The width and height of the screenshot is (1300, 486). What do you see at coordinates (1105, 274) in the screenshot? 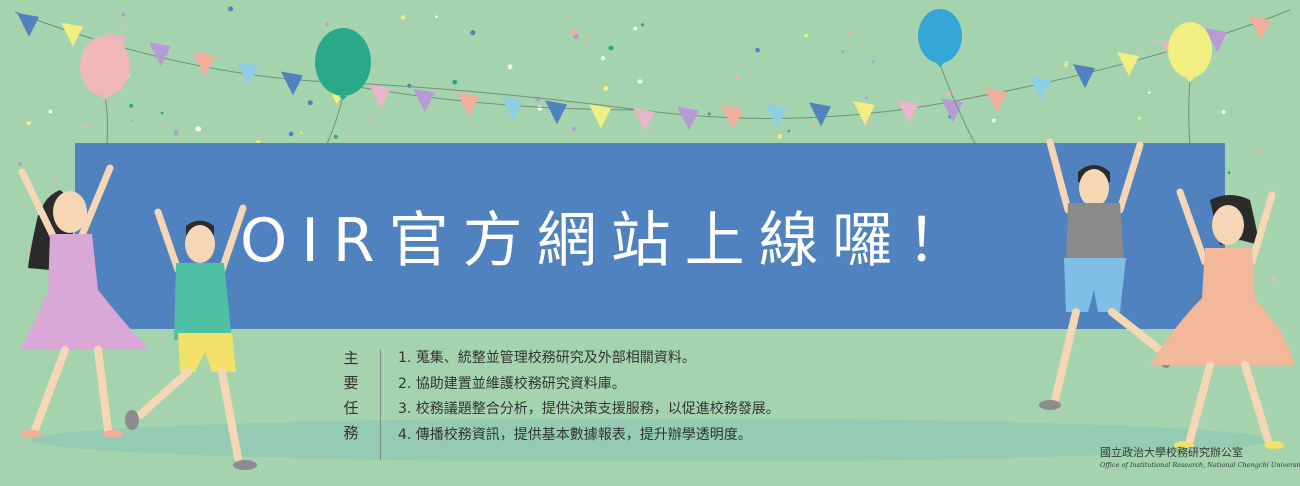
I see `dancing-boy-gray-illustration` at bounding box center [1105, 274].